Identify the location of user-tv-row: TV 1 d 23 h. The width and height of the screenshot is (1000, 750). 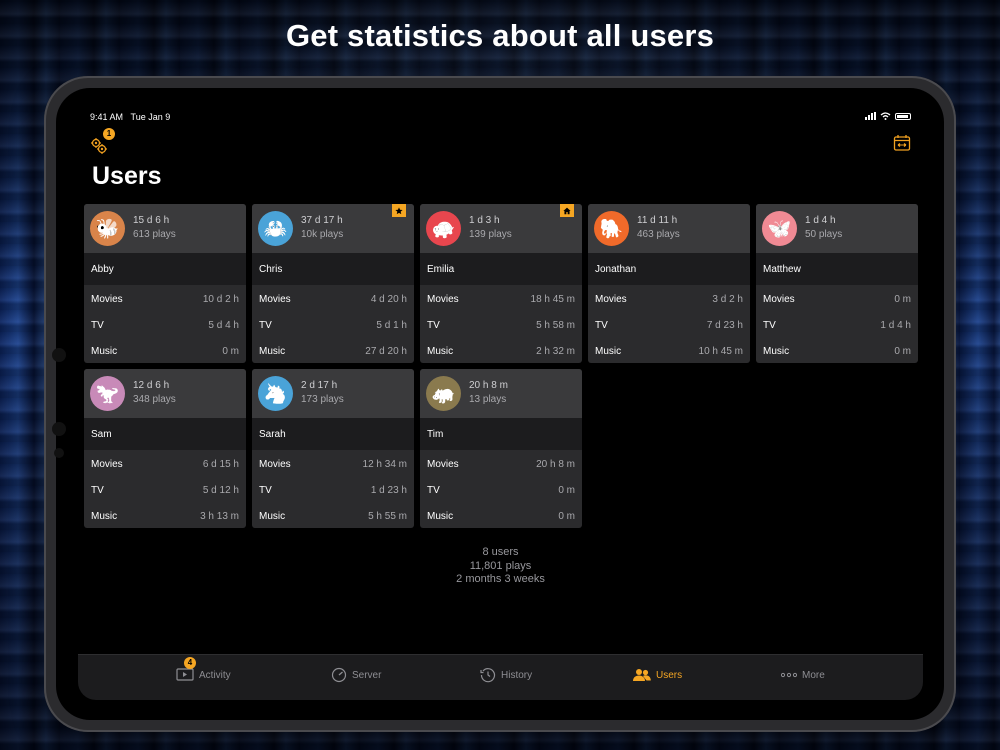
(333, 490).